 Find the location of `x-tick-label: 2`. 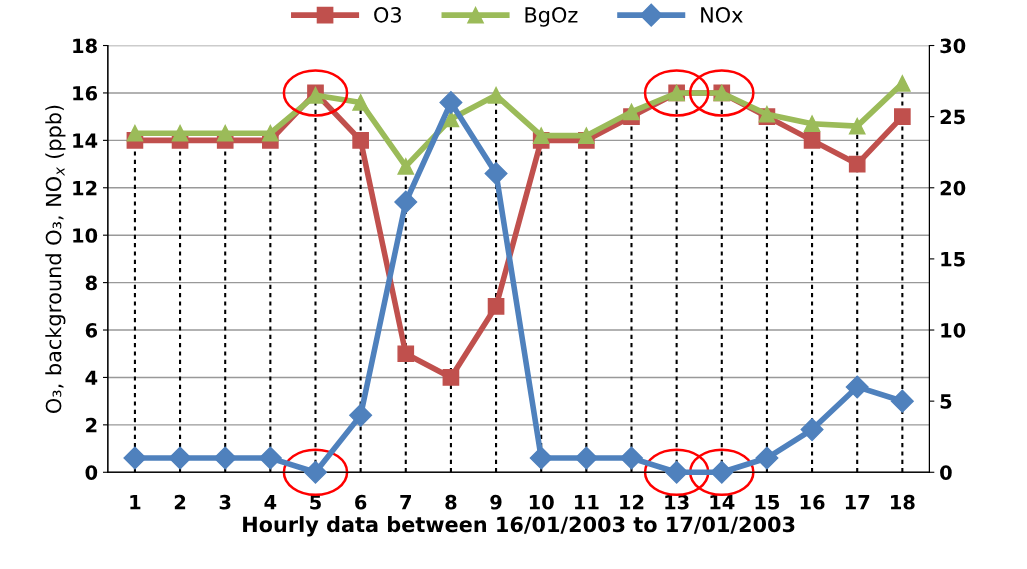

x-tick-label: 2 is located at coordinates (180, 502).